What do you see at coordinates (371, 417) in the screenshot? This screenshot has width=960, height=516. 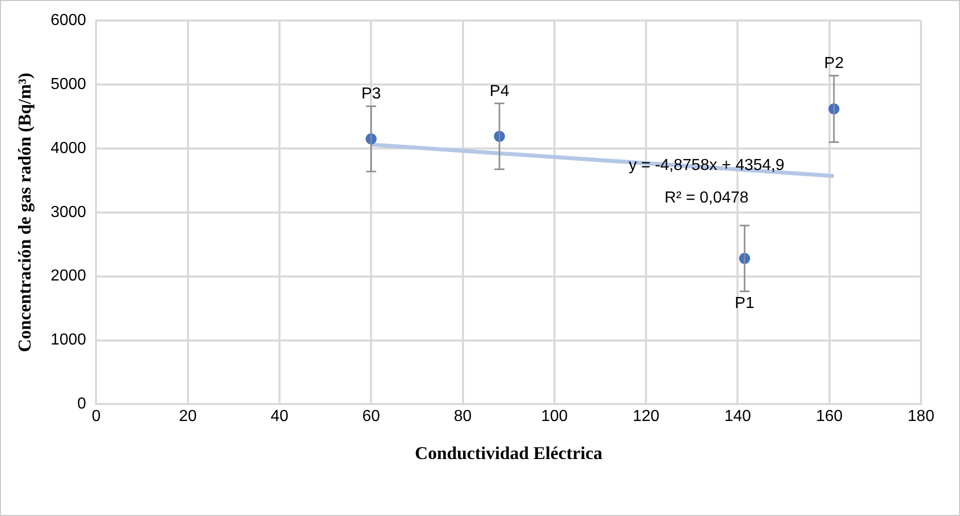 I see `x-tick-label: 60` at bounding box center [371, 417].